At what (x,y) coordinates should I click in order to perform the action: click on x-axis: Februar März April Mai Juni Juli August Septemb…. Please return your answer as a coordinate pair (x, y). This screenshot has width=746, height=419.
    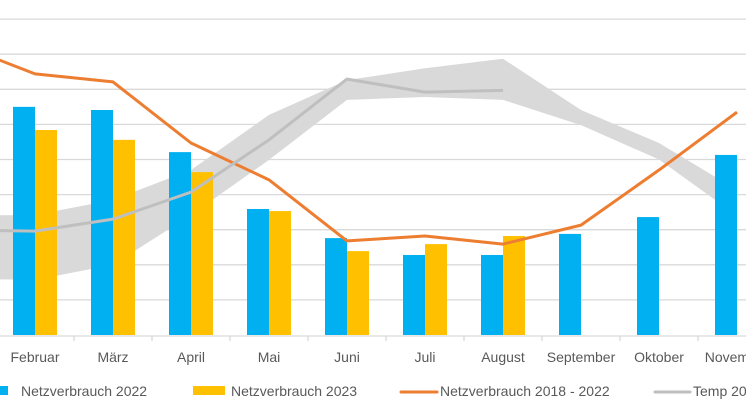
    Looking at the image, I should click on (373, 350).